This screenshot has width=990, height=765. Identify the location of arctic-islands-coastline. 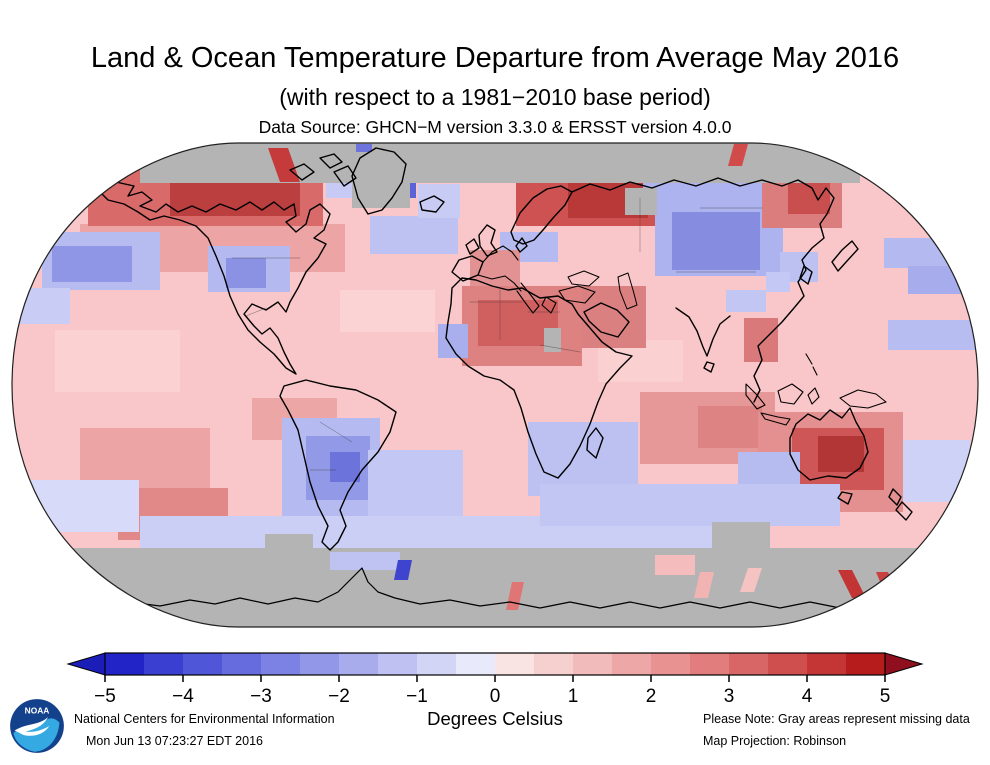
(323, 170).